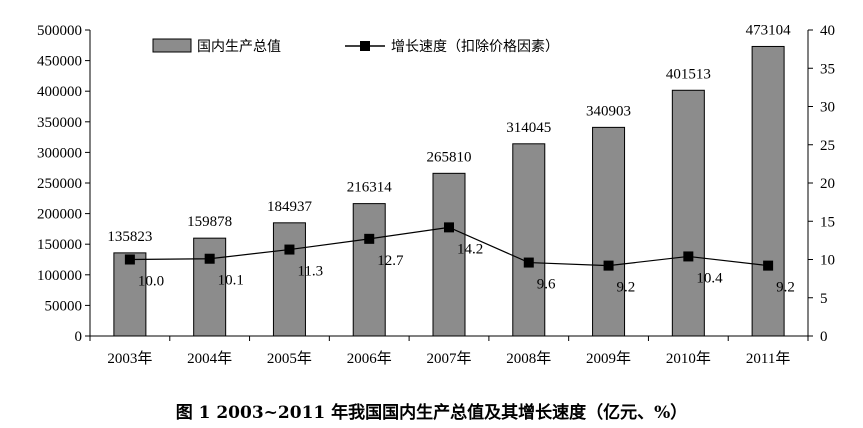  What do you see at coordinates (688, 74) in the screenshot?
I see `bar-value-label: 401513` at bounding box center [688, 74].